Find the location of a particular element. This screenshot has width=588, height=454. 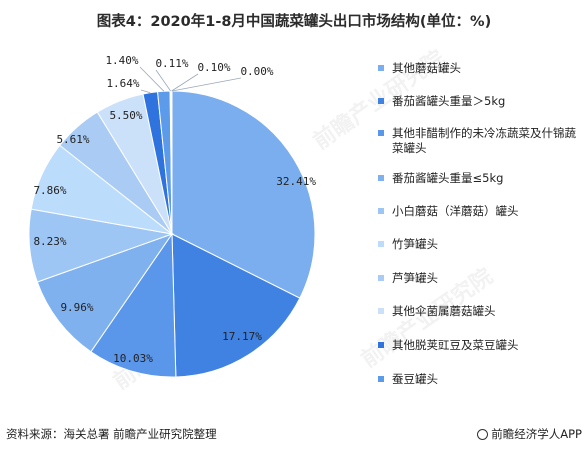

legend-item-6: 芦笋罐头 is located at coordinates (480, 278).